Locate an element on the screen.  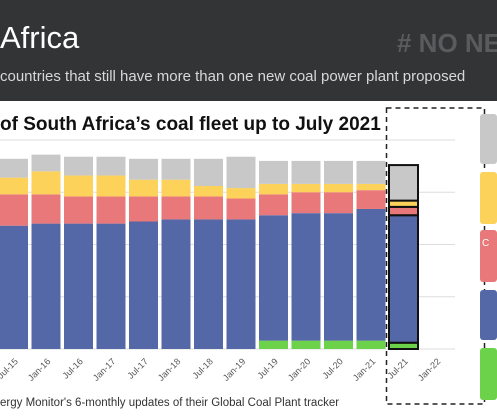
page-title: Africa is located at coordinates (40, 37).